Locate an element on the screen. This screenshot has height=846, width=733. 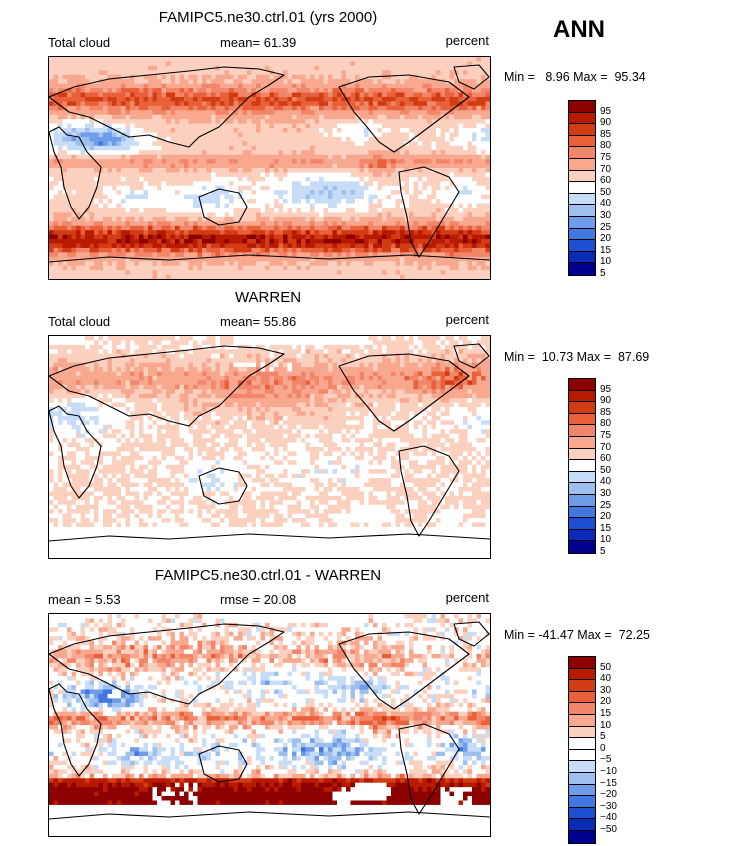
panel-2-colorbar is located at coordinates (582, 466).